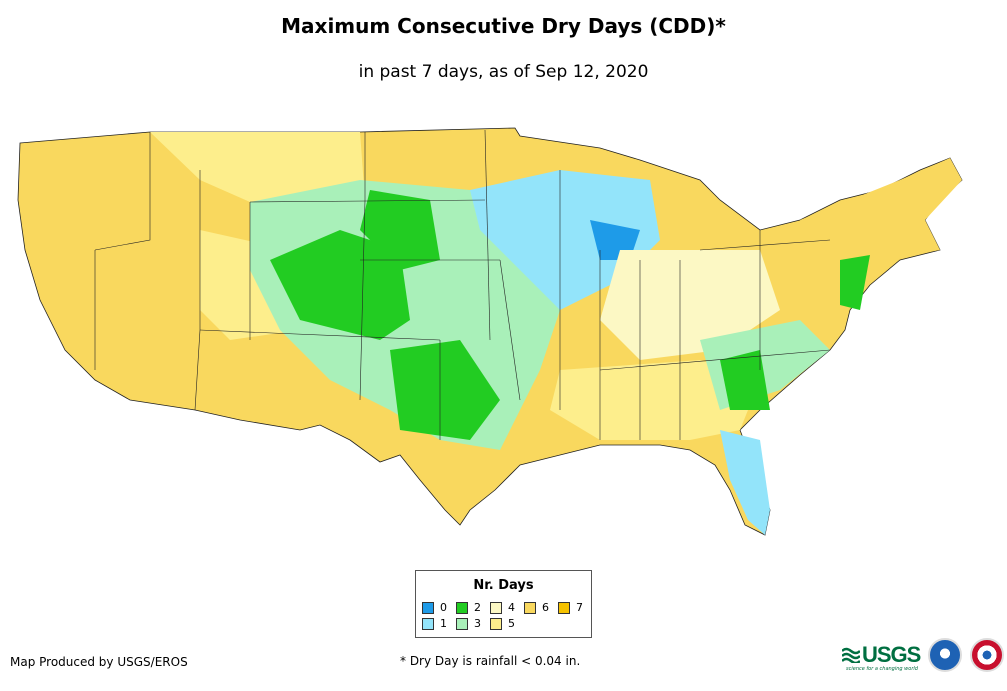  What do you see at coordinates (545, 607) in the screenshot?
I see `legend-label-6: 6` at bounding box center [545, 607].